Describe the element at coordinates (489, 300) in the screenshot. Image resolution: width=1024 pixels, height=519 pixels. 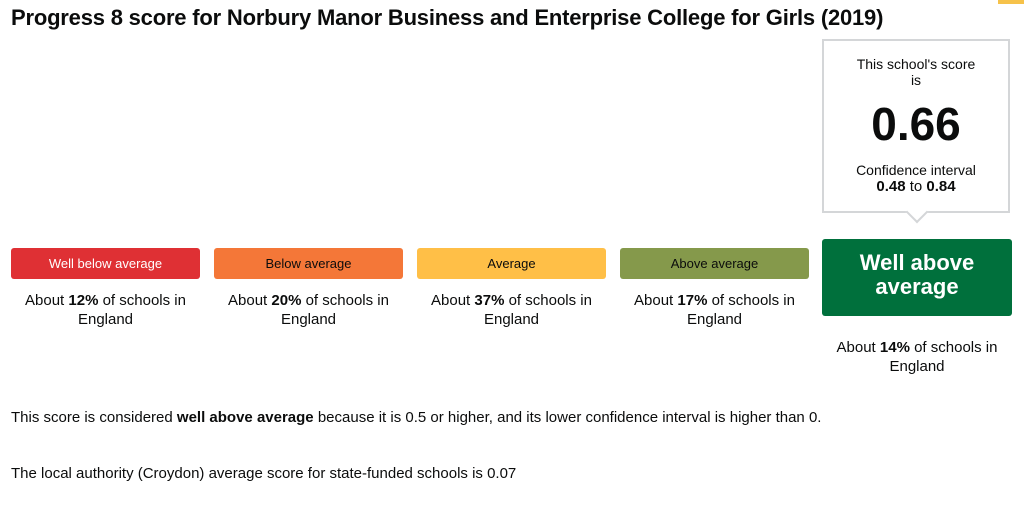
I see `pct-value: 37%` at that location.